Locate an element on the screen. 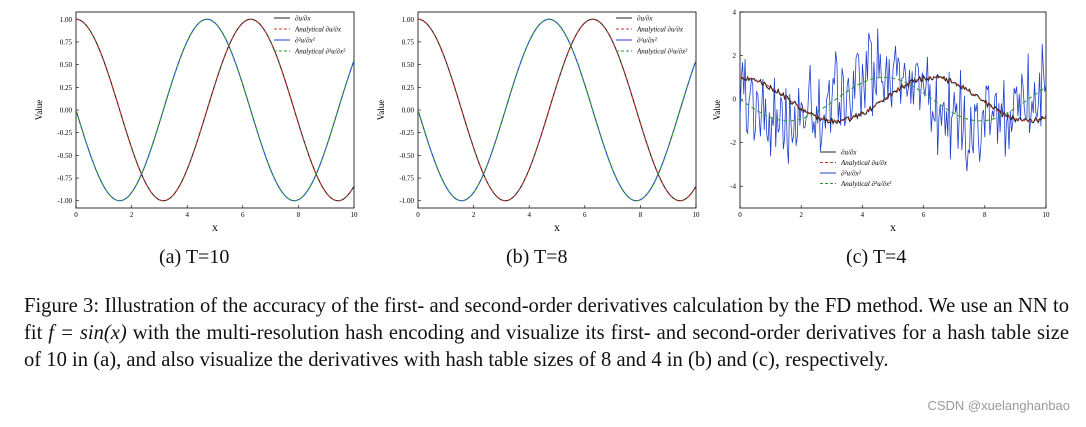 This screenshot has height=427, width=1086. y-tick-label: 2 is located at coordinates (735, 56).